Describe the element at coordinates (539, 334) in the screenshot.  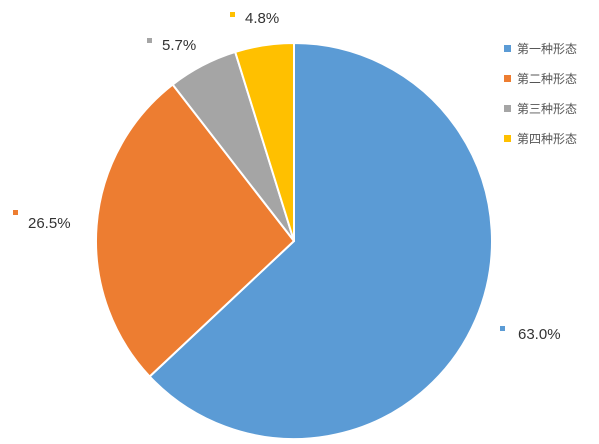
I see `data-label-1: 63.0%` at that location.